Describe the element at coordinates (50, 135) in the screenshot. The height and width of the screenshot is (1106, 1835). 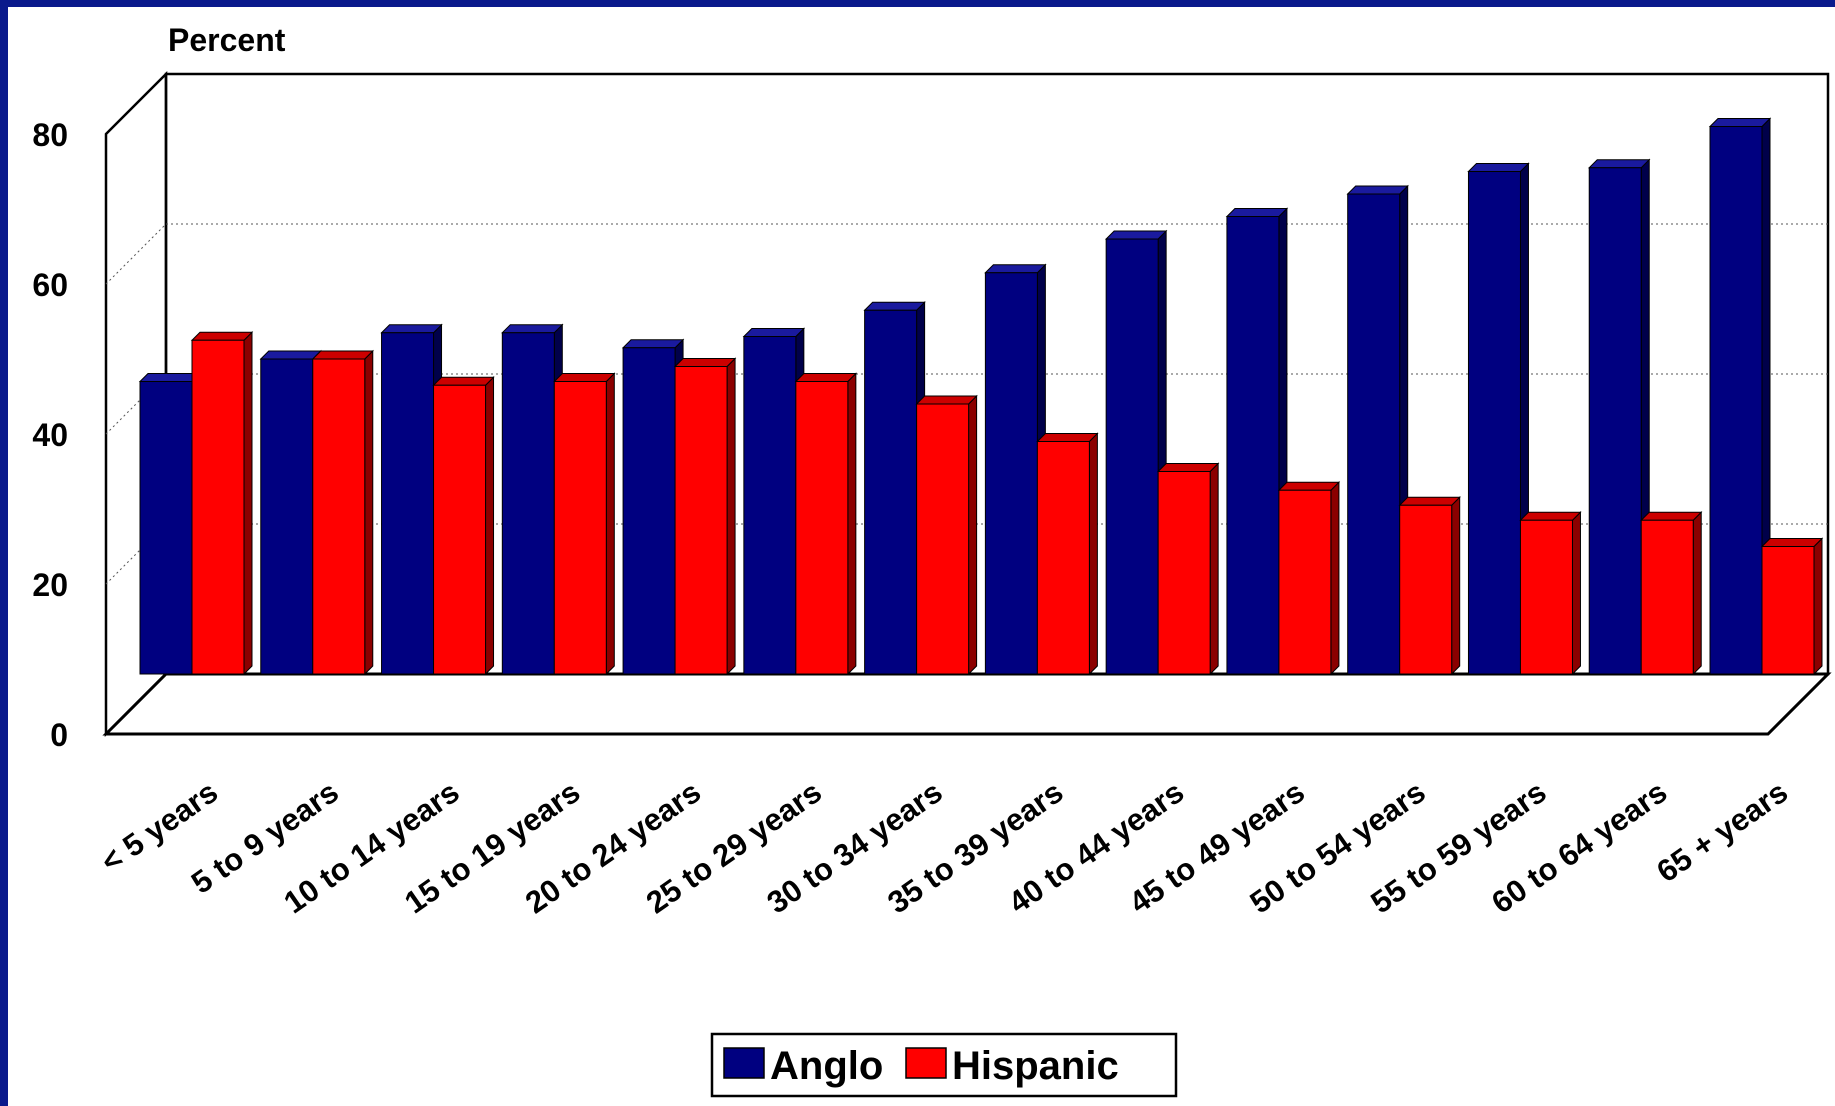
I see `y-tick-label: 80` at that location.